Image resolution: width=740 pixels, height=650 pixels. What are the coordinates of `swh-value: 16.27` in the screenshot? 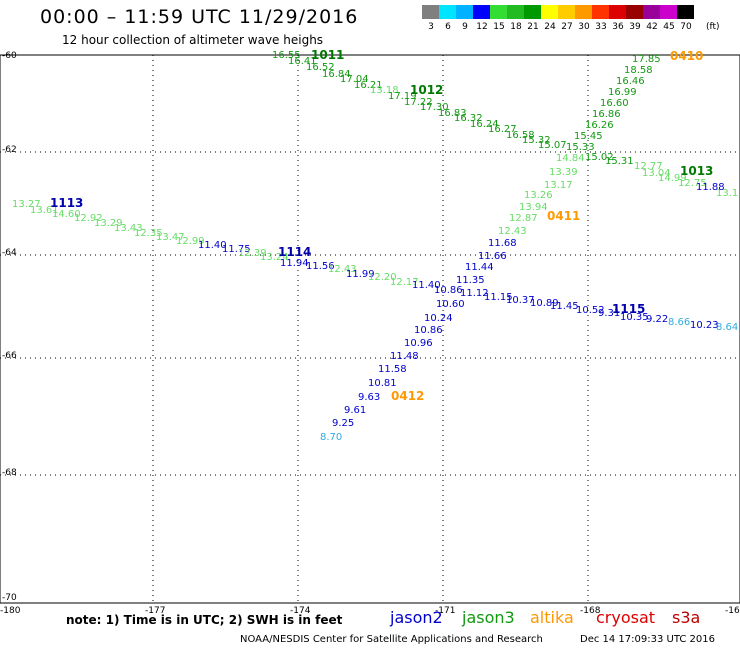 It's located at (502, 129).